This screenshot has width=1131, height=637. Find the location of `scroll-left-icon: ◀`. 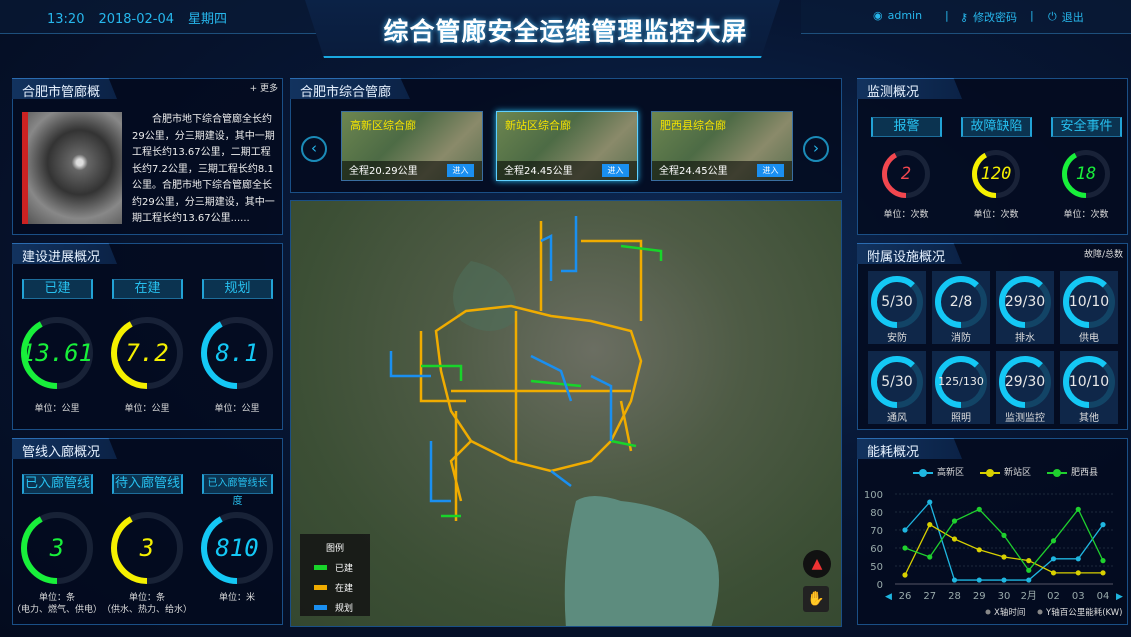

scroll-left-icon: ◀ is located at coordinates (888, 597).